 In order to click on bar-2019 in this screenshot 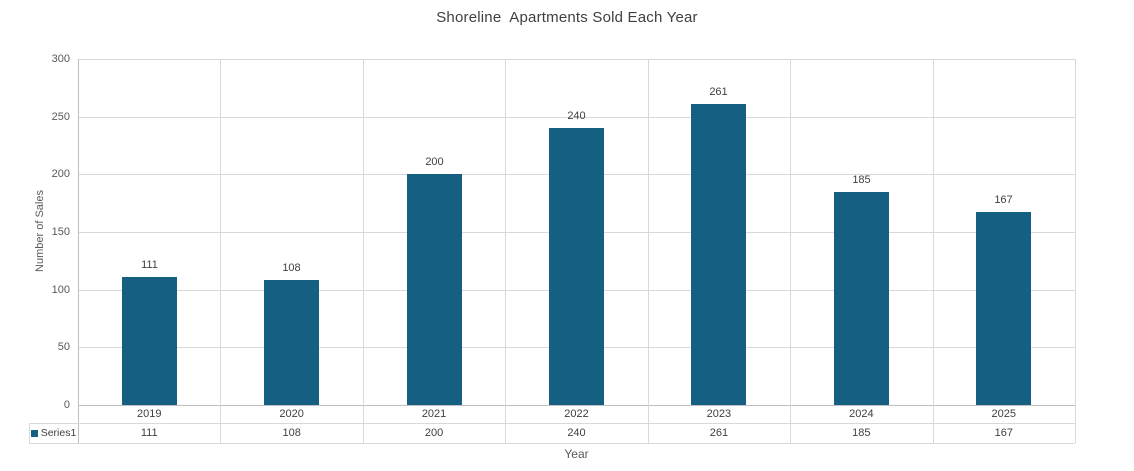, I will do `click(149, 341)`.